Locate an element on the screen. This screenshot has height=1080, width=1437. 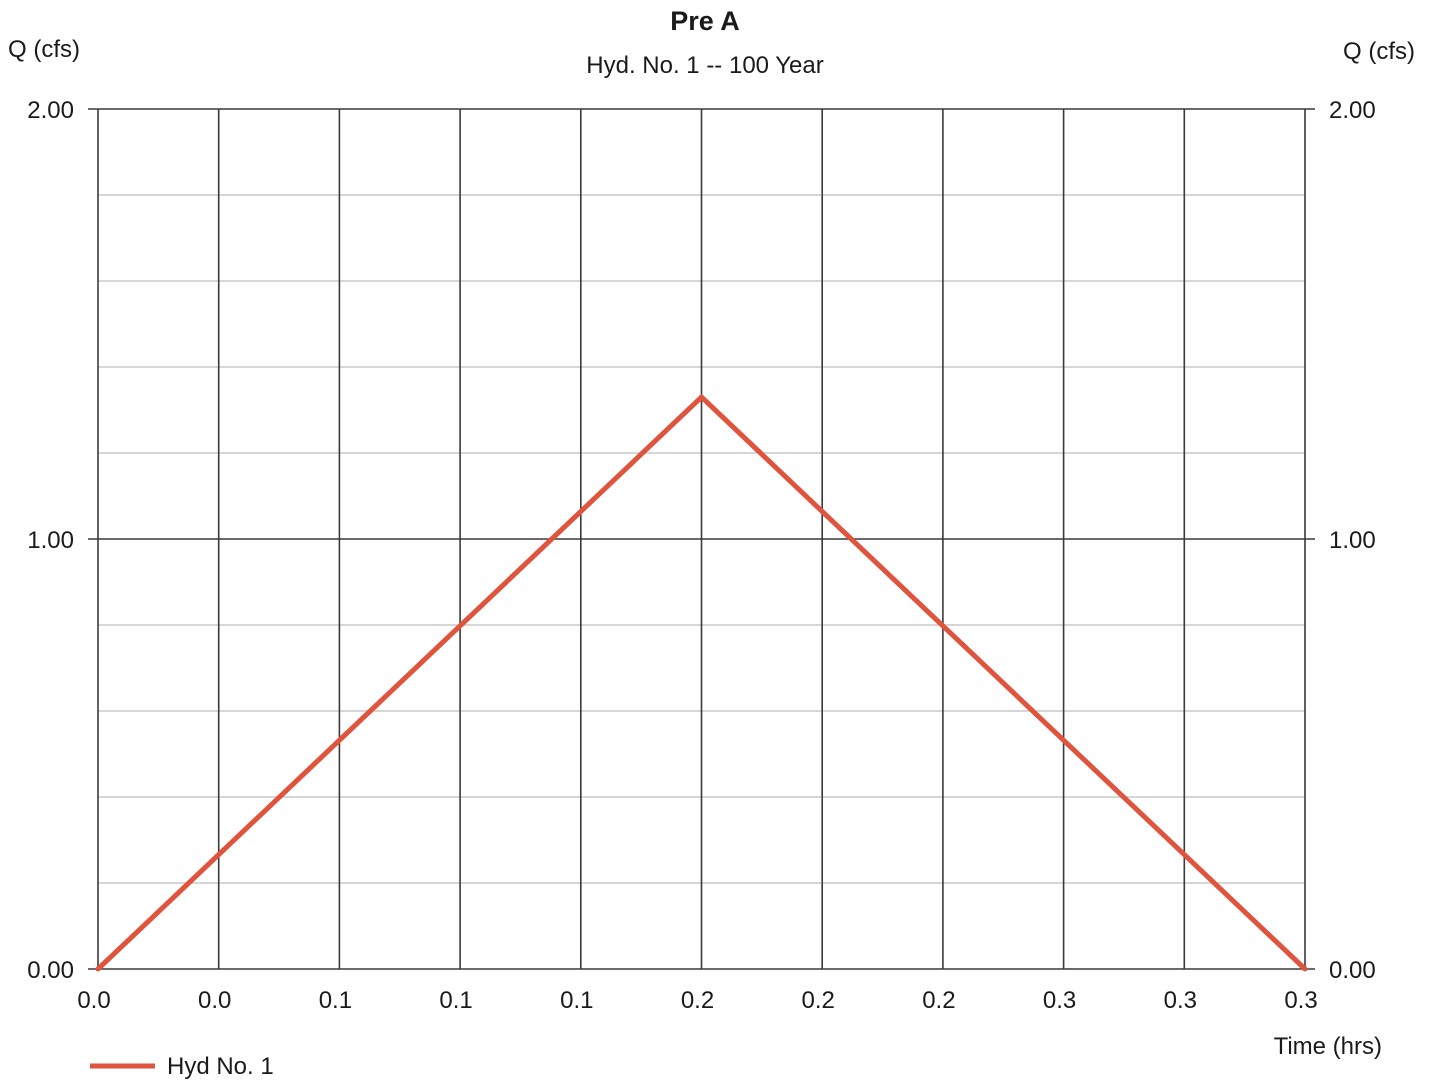
y-tick-label-left: 1.00 is located at coordinates (50, 540).